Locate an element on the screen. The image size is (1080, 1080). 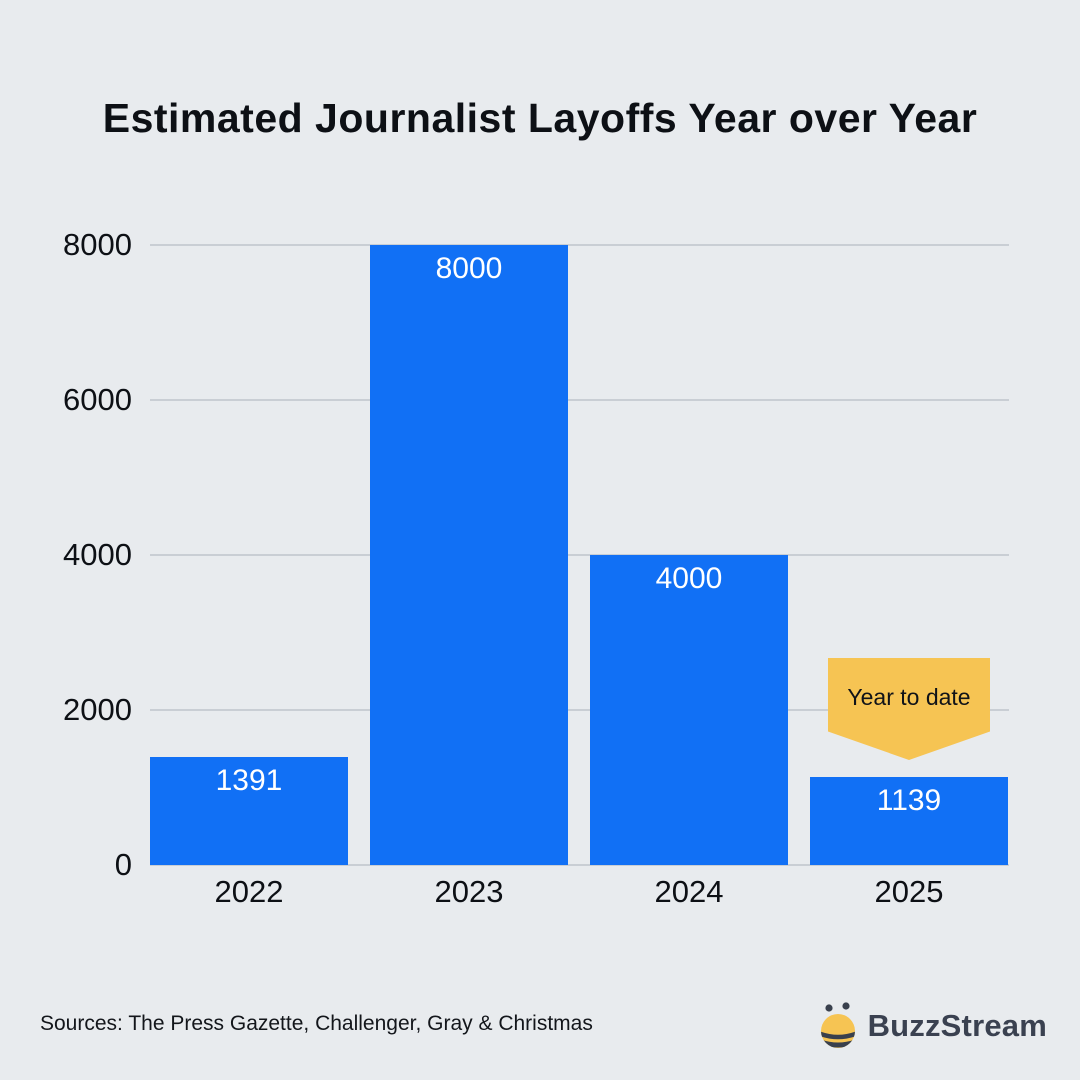
y-axis-tick: 2000 is located at coordinates (97, 709).